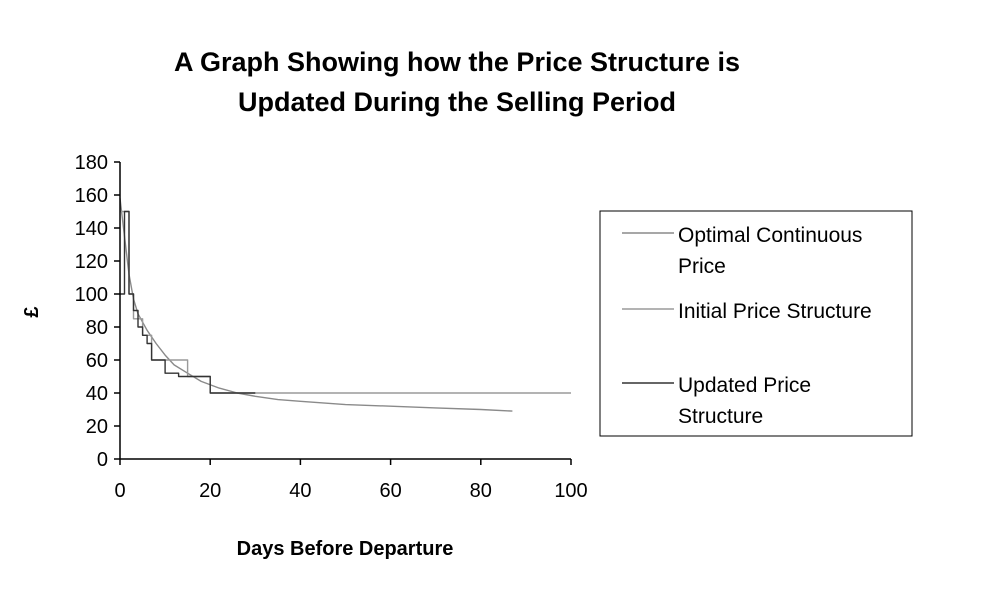  I want to click on x-axis: 0 20 40 60 80 100, so click(351, 480).